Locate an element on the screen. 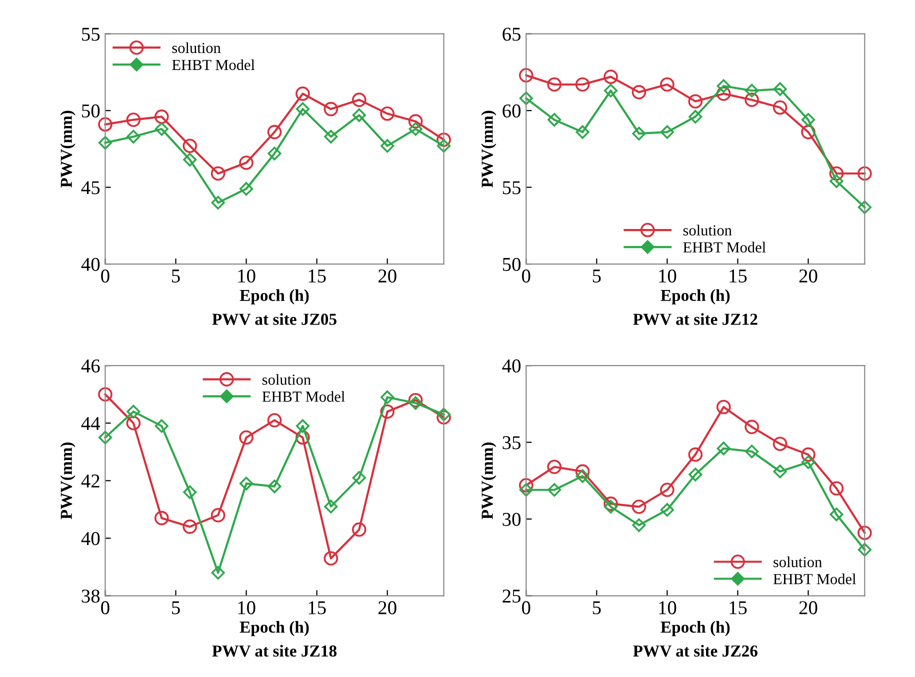  y-tick-label: 40 is located at coordinates (511, 366).